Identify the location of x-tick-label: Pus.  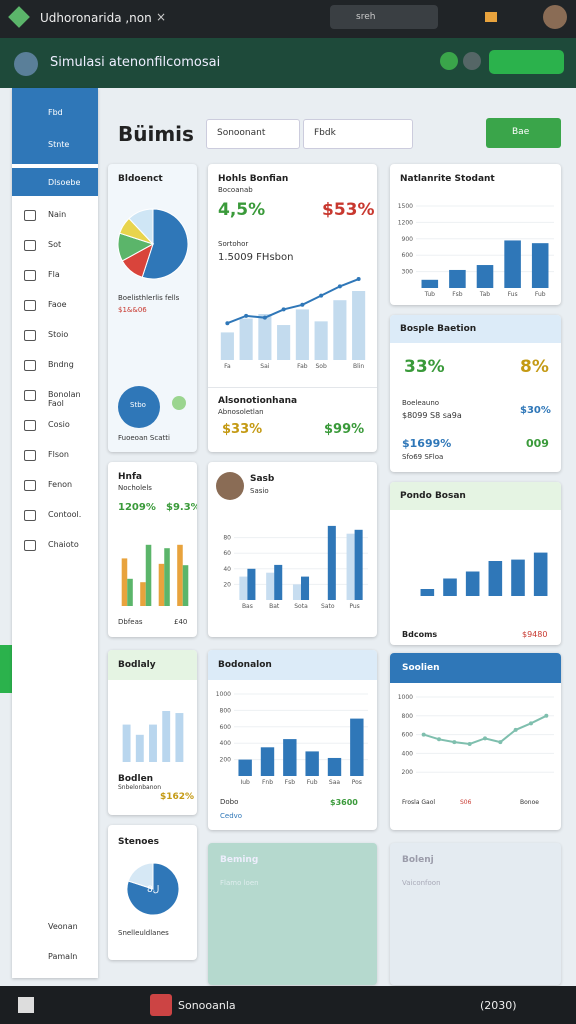
(354, 606).